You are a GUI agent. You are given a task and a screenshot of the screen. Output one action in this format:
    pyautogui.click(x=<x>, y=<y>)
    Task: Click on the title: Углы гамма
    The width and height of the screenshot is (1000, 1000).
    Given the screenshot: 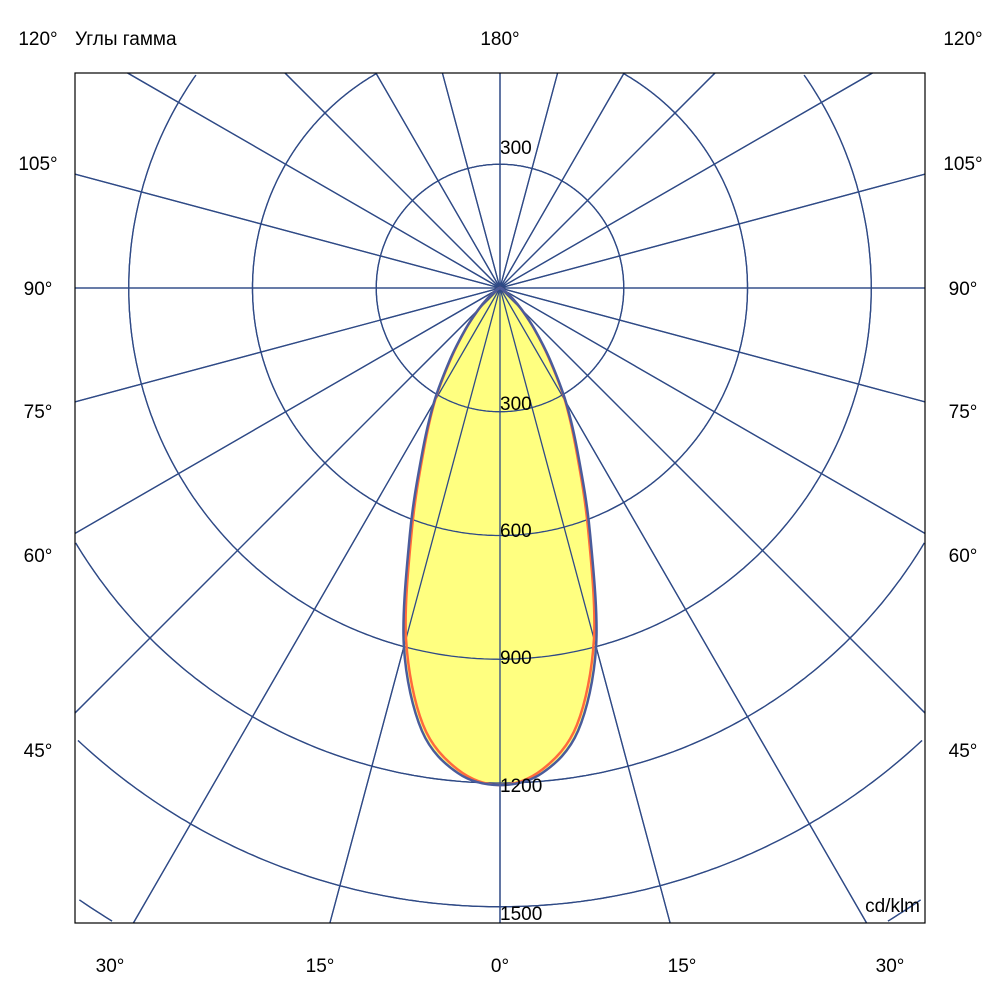 What is the action you would take?
    pyautogui.click(x=126, y=39)
    